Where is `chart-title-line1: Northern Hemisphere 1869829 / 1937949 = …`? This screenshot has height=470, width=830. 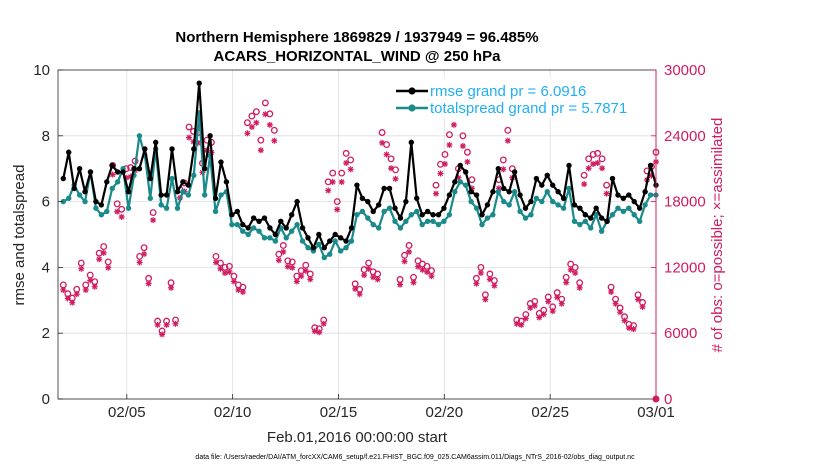
chart-title-line1: Northern Hemisphere 1869829 / 1937949 = … is located at coordinates (356, 37).